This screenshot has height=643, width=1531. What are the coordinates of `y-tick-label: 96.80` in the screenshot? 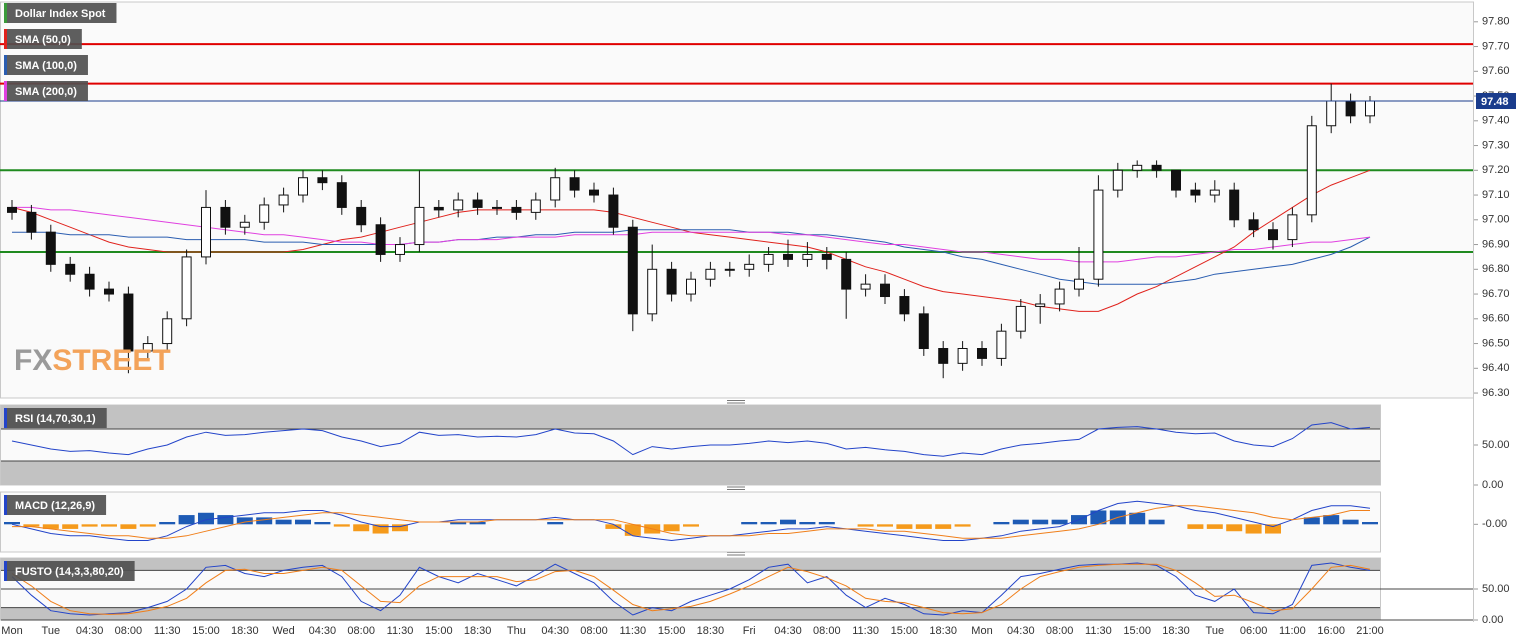 It's located at (1496, 269).